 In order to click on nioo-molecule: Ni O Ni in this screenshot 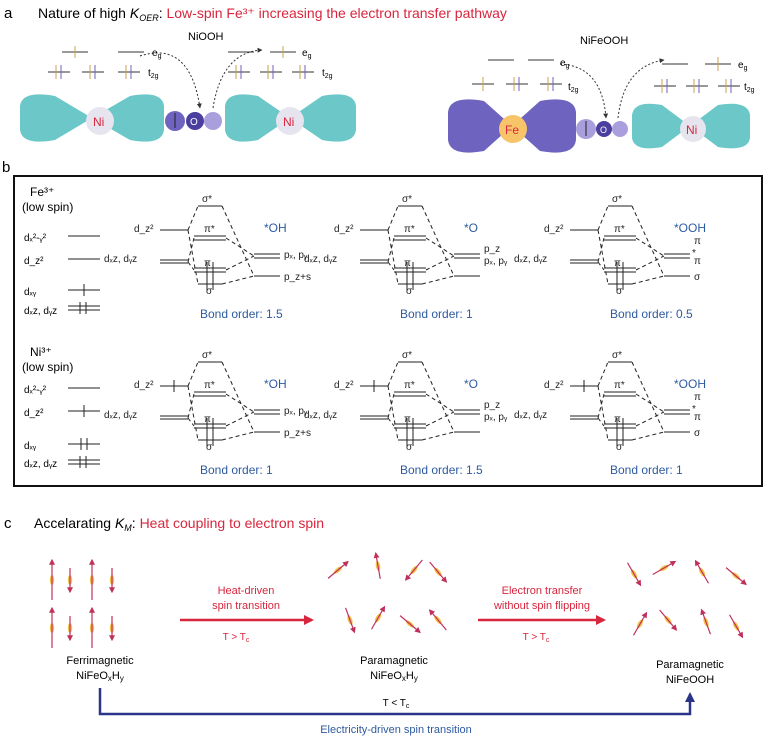, I will do `click(188, 118)`.